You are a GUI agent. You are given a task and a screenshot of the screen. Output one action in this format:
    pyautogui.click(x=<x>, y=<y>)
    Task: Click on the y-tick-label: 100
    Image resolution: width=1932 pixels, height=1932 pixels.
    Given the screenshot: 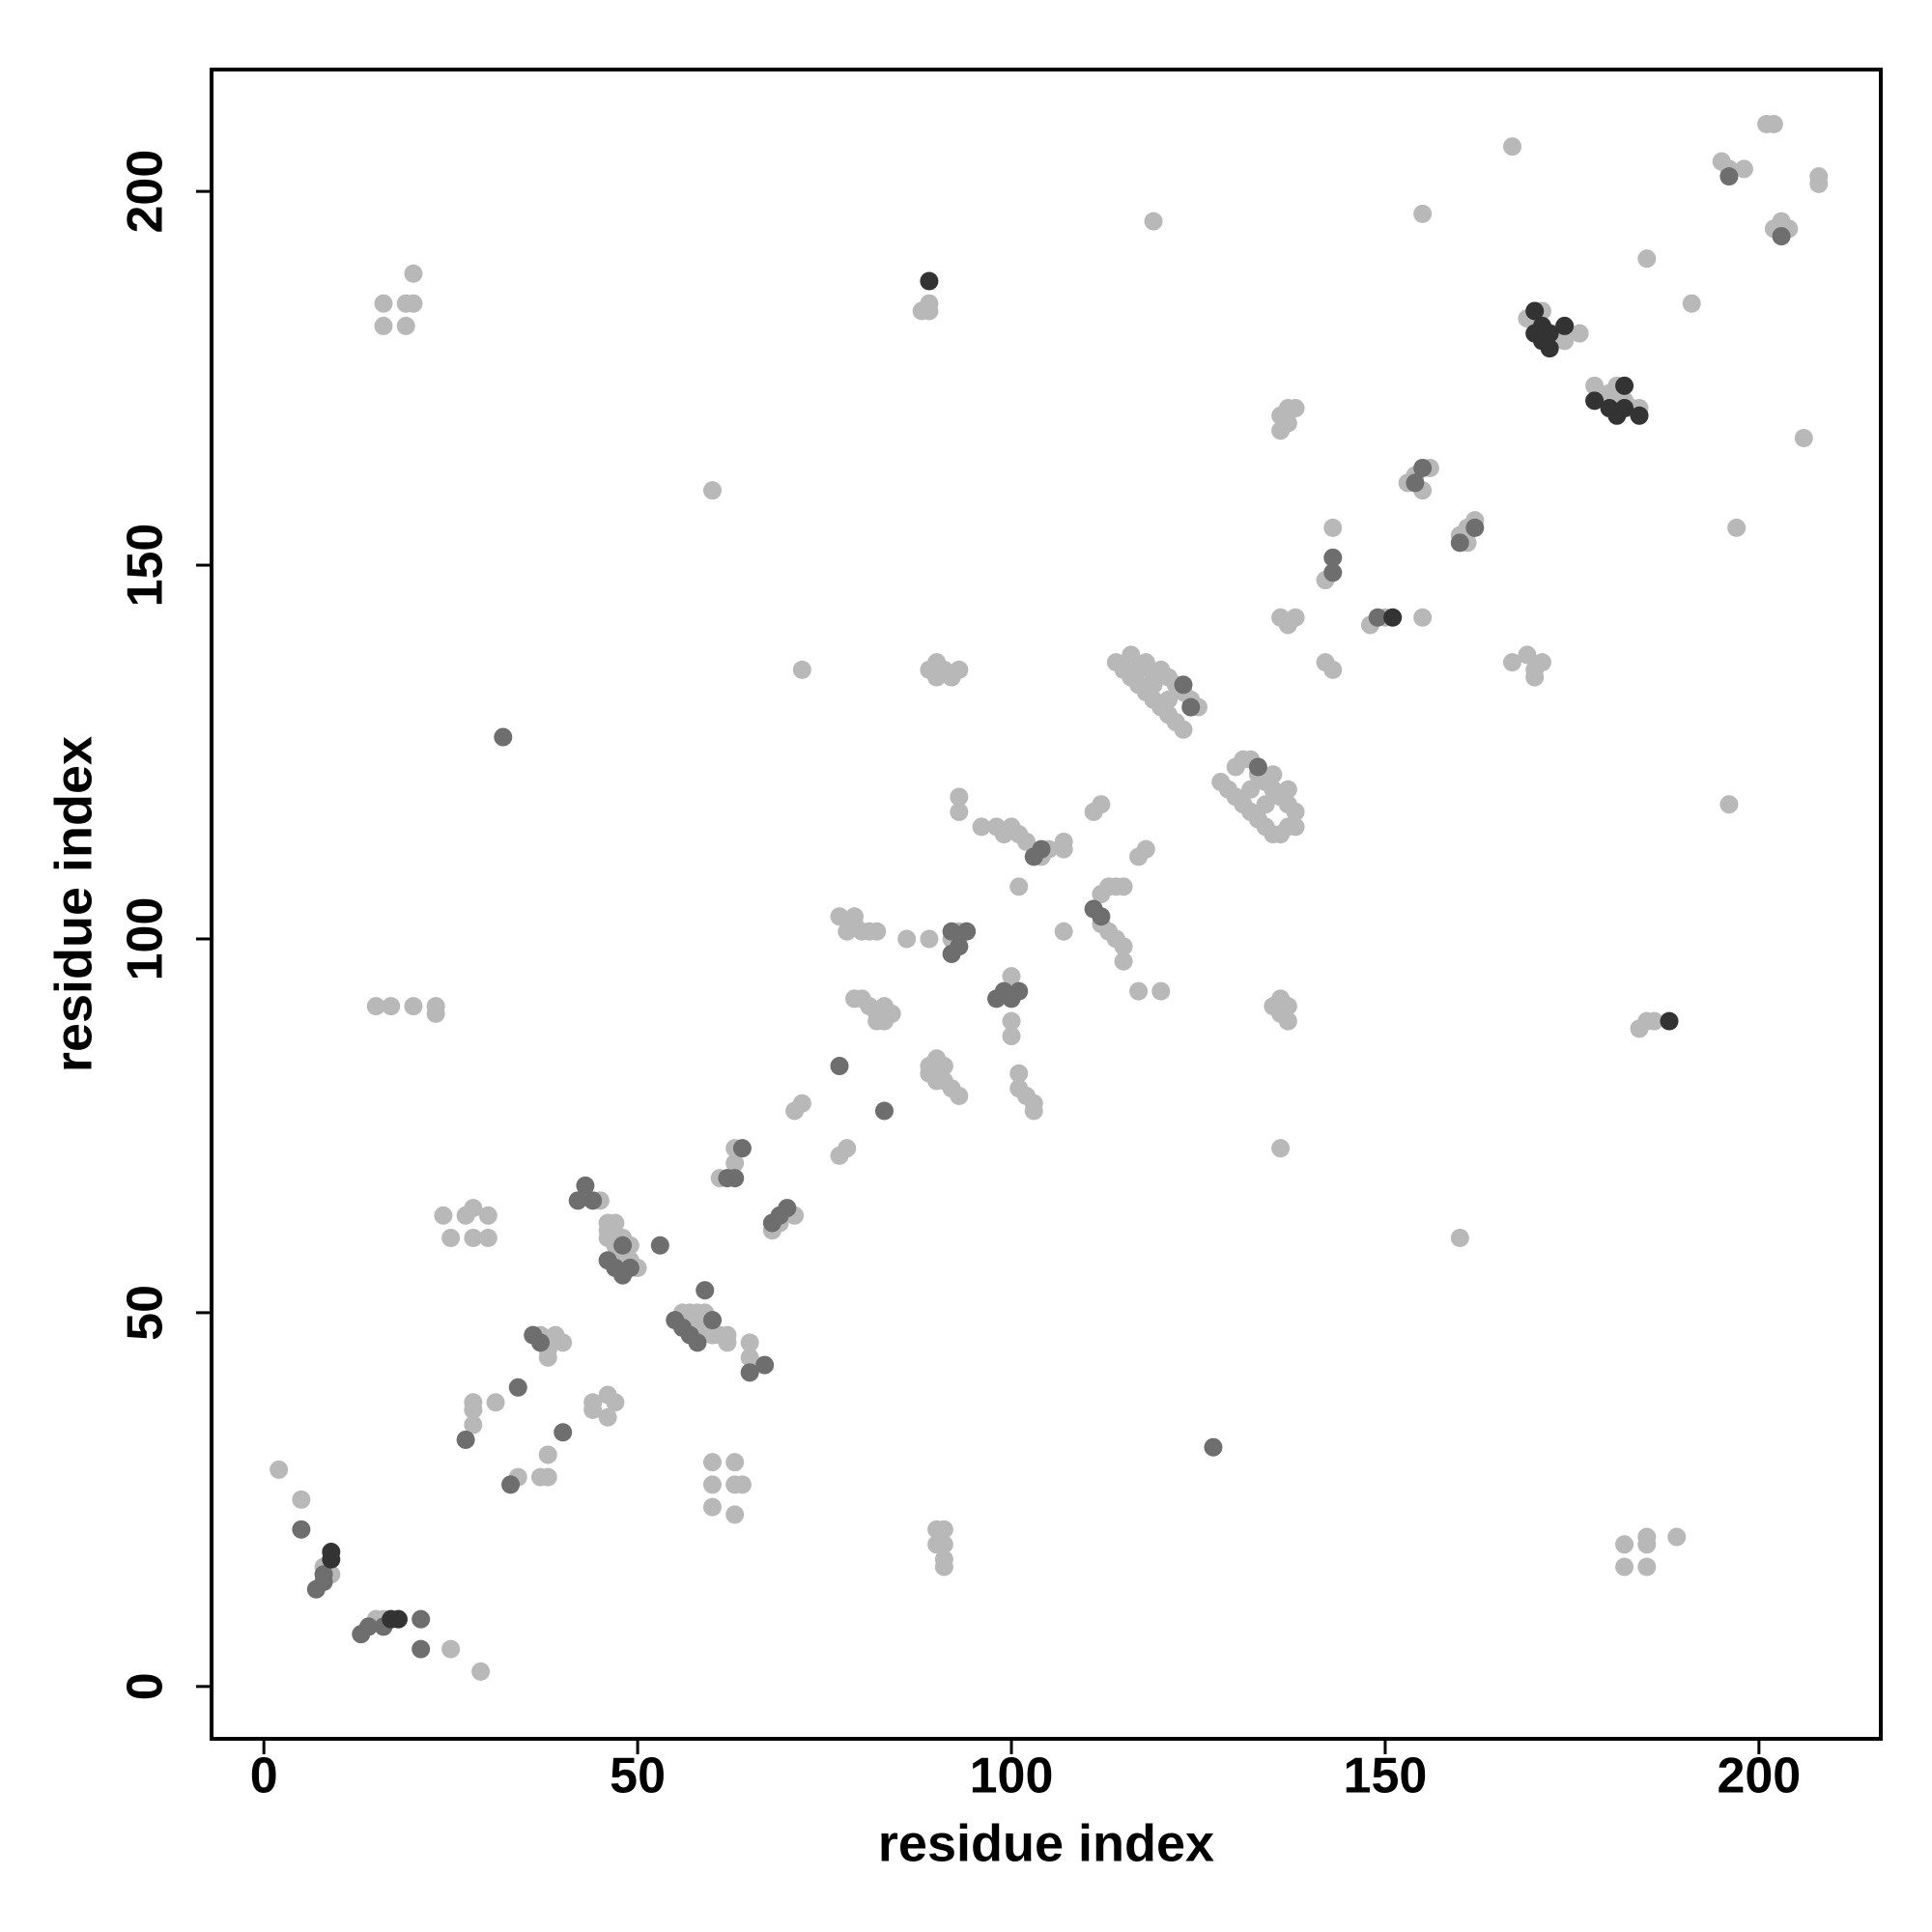 What is the action you would take?
    pyautogui.click(x=146, y=939)
    